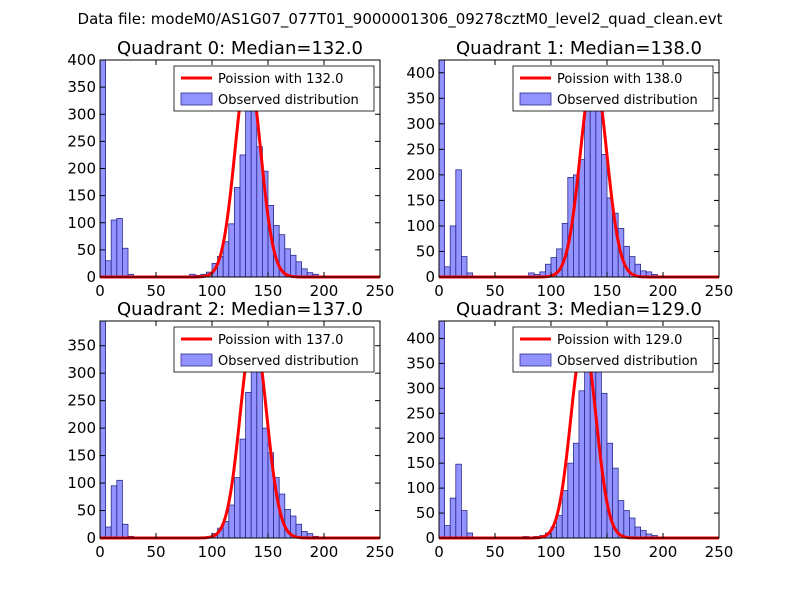  I want to click on quadrant-2-ytick-label: 350, so click(81, 346).